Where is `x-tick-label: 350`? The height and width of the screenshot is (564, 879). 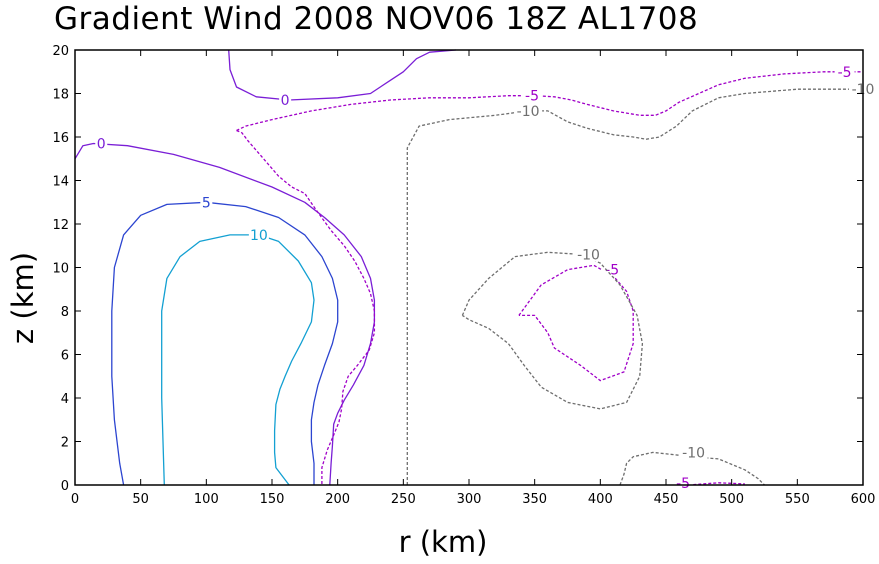
x-tick-label: 350 is located at coordinates (534, 499).